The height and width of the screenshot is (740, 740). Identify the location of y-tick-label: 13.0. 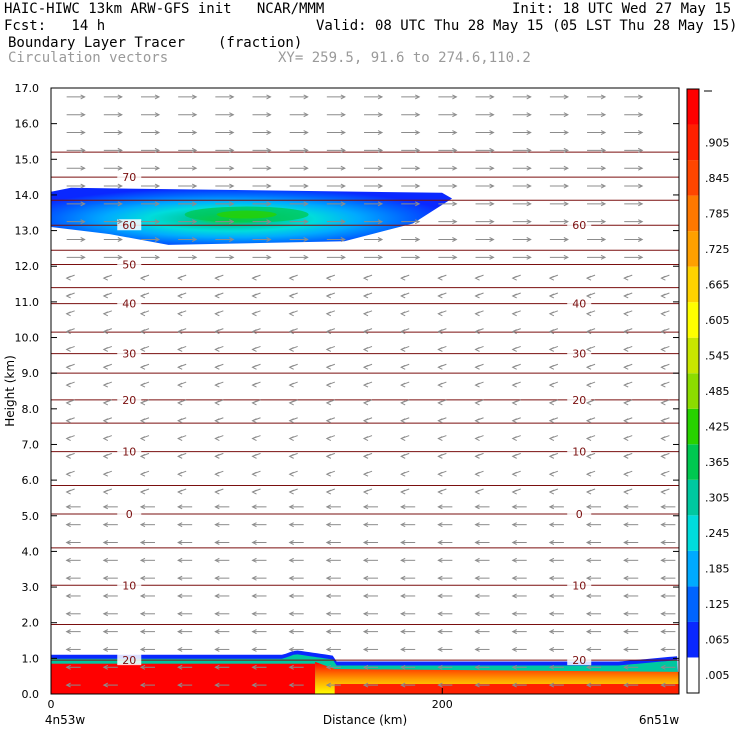
(27, 231).